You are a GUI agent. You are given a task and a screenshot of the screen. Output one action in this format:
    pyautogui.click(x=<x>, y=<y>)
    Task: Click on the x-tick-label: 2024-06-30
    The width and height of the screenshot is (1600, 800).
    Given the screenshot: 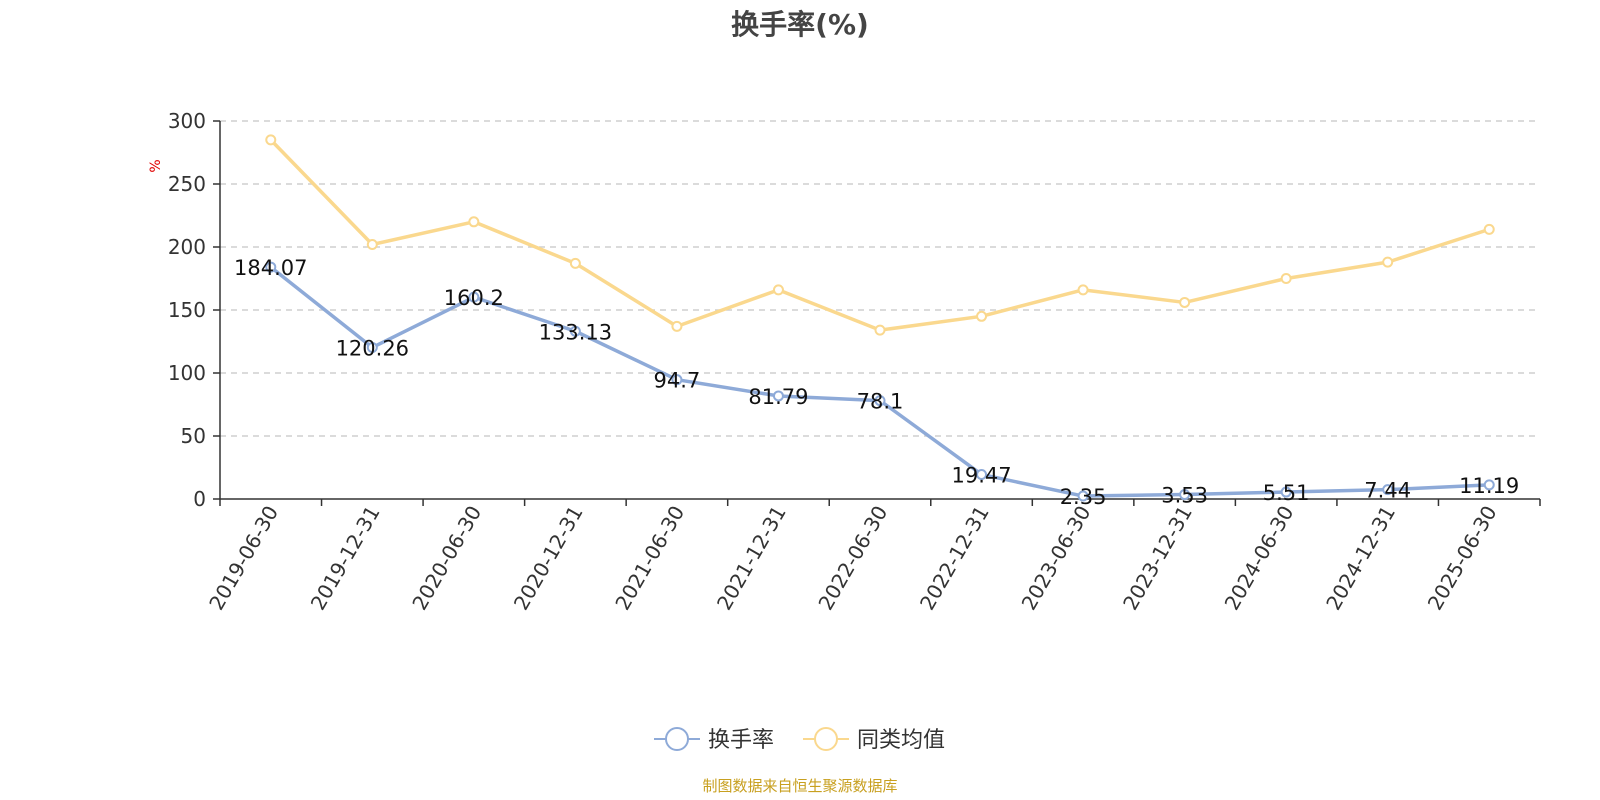 What is the action you would take?
    pyautogui.click(x=1259, y=558)
    